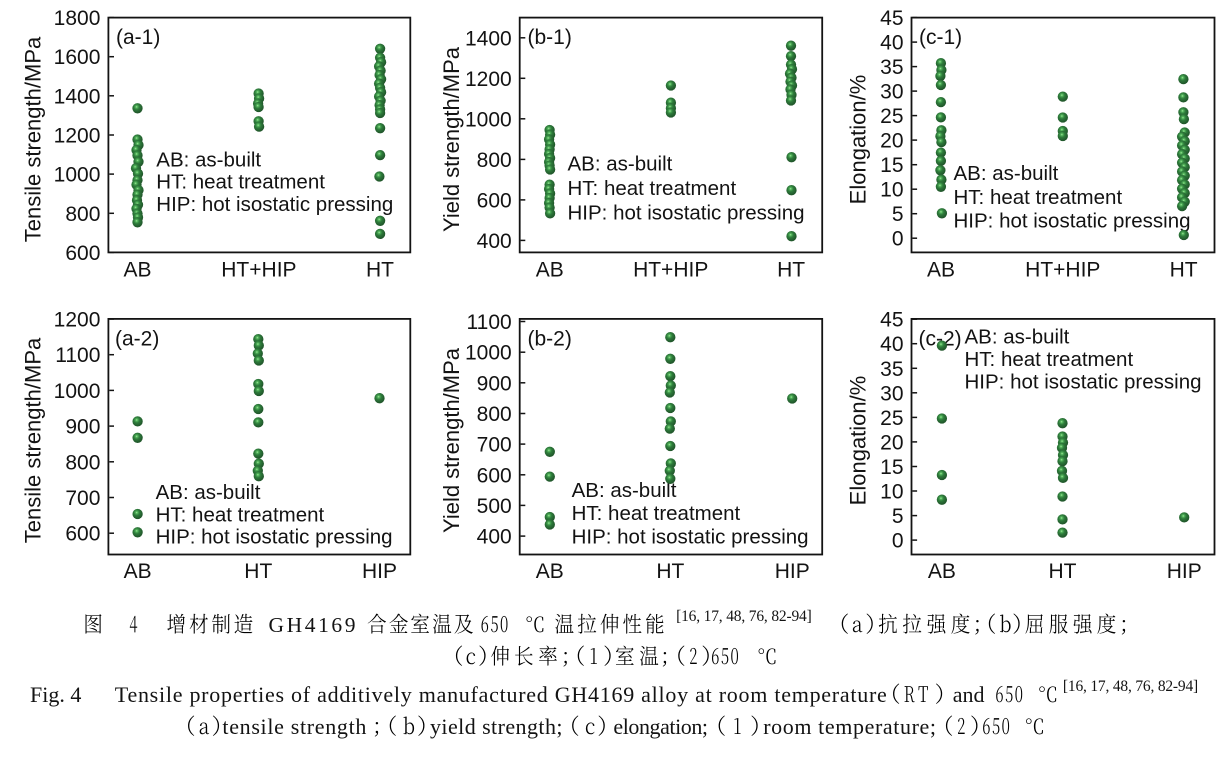 The image size is (1226, 765). I want to click on svg-text: room temperature;, so click(849, 726).